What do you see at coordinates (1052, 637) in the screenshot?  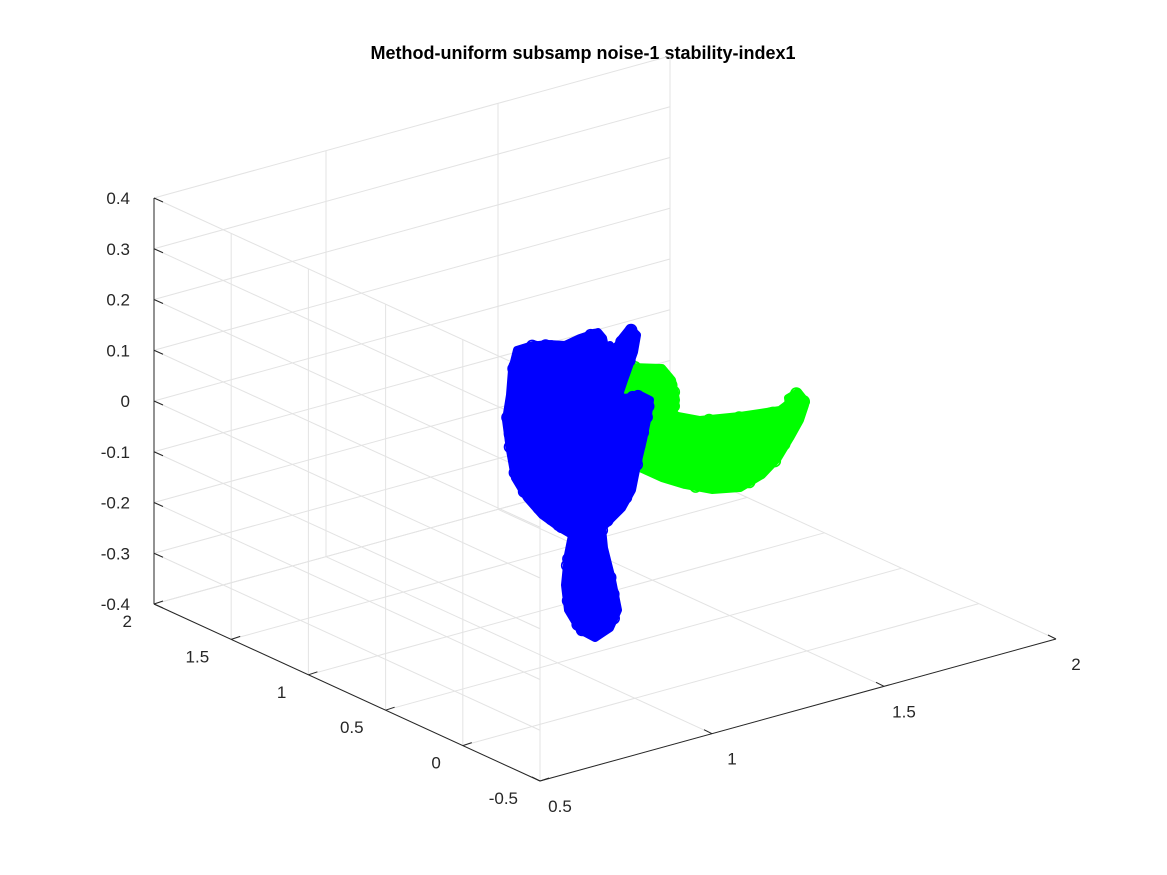 I see `x-tick-mark` at bounding box center [1052, 637].